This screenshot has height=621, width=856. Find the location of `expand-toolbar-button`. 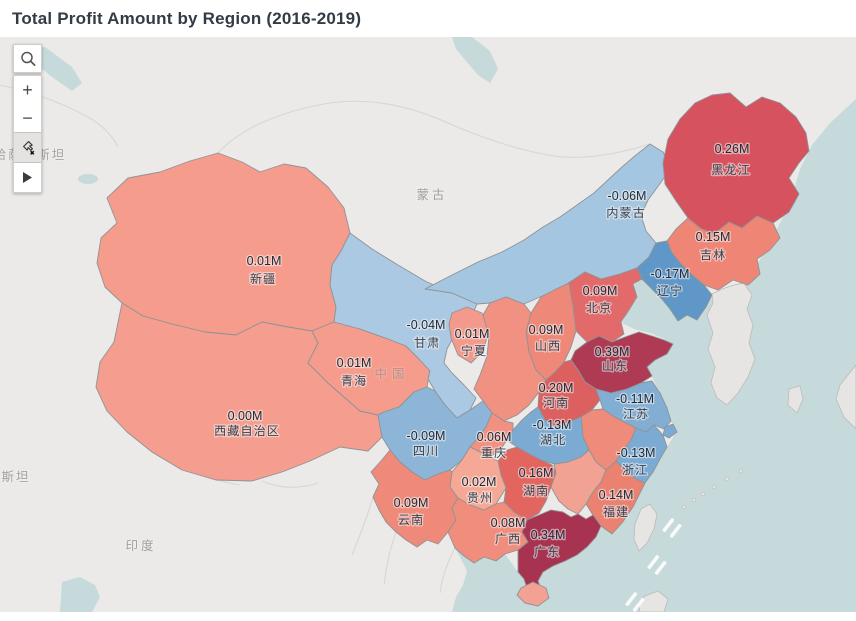

expand-toolbar-button is located at coordinates (27, 177).